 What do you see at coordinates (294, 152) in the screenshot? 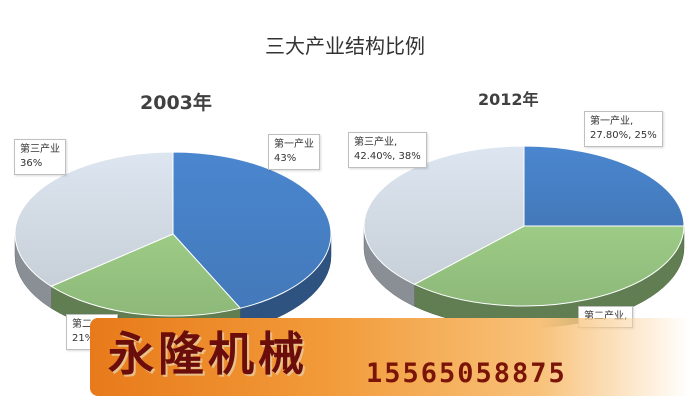
I see `callout-2003-primary: 第一产业 43%` at bounding box center [294, 152].